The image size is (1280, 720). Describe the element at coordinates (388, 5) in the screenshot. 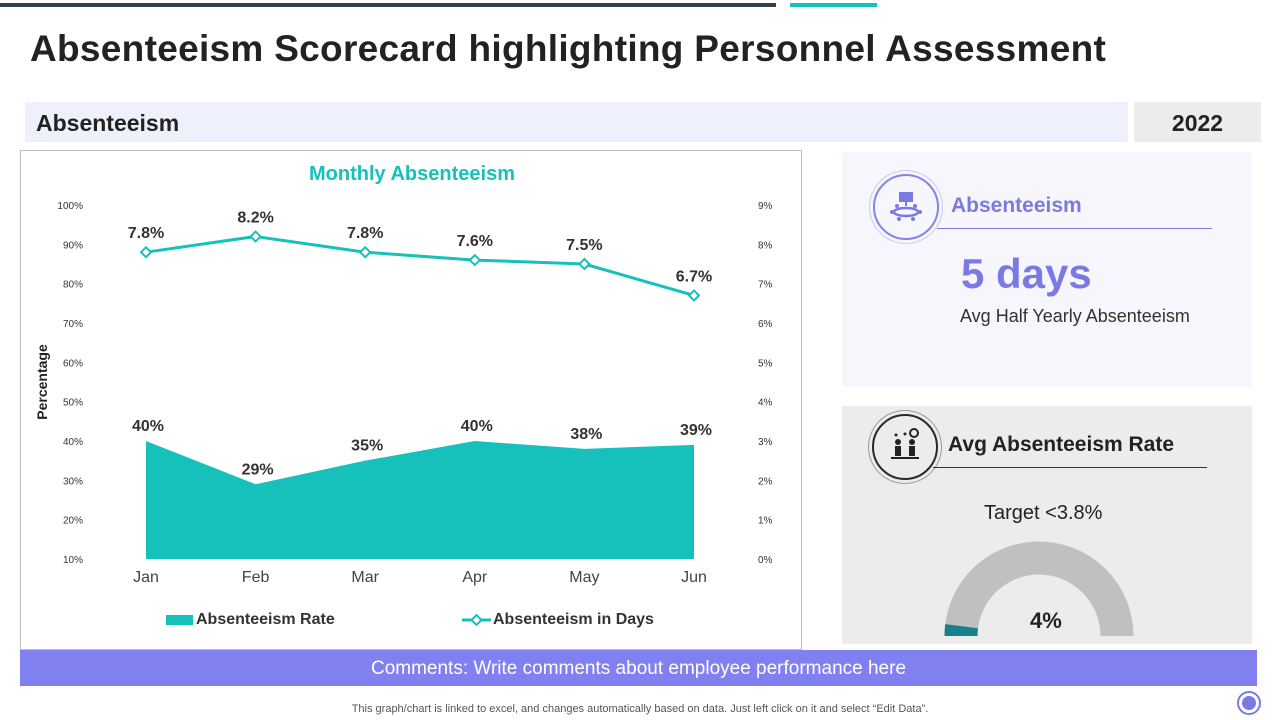

I see `top-accent-bar-dark` at that location.